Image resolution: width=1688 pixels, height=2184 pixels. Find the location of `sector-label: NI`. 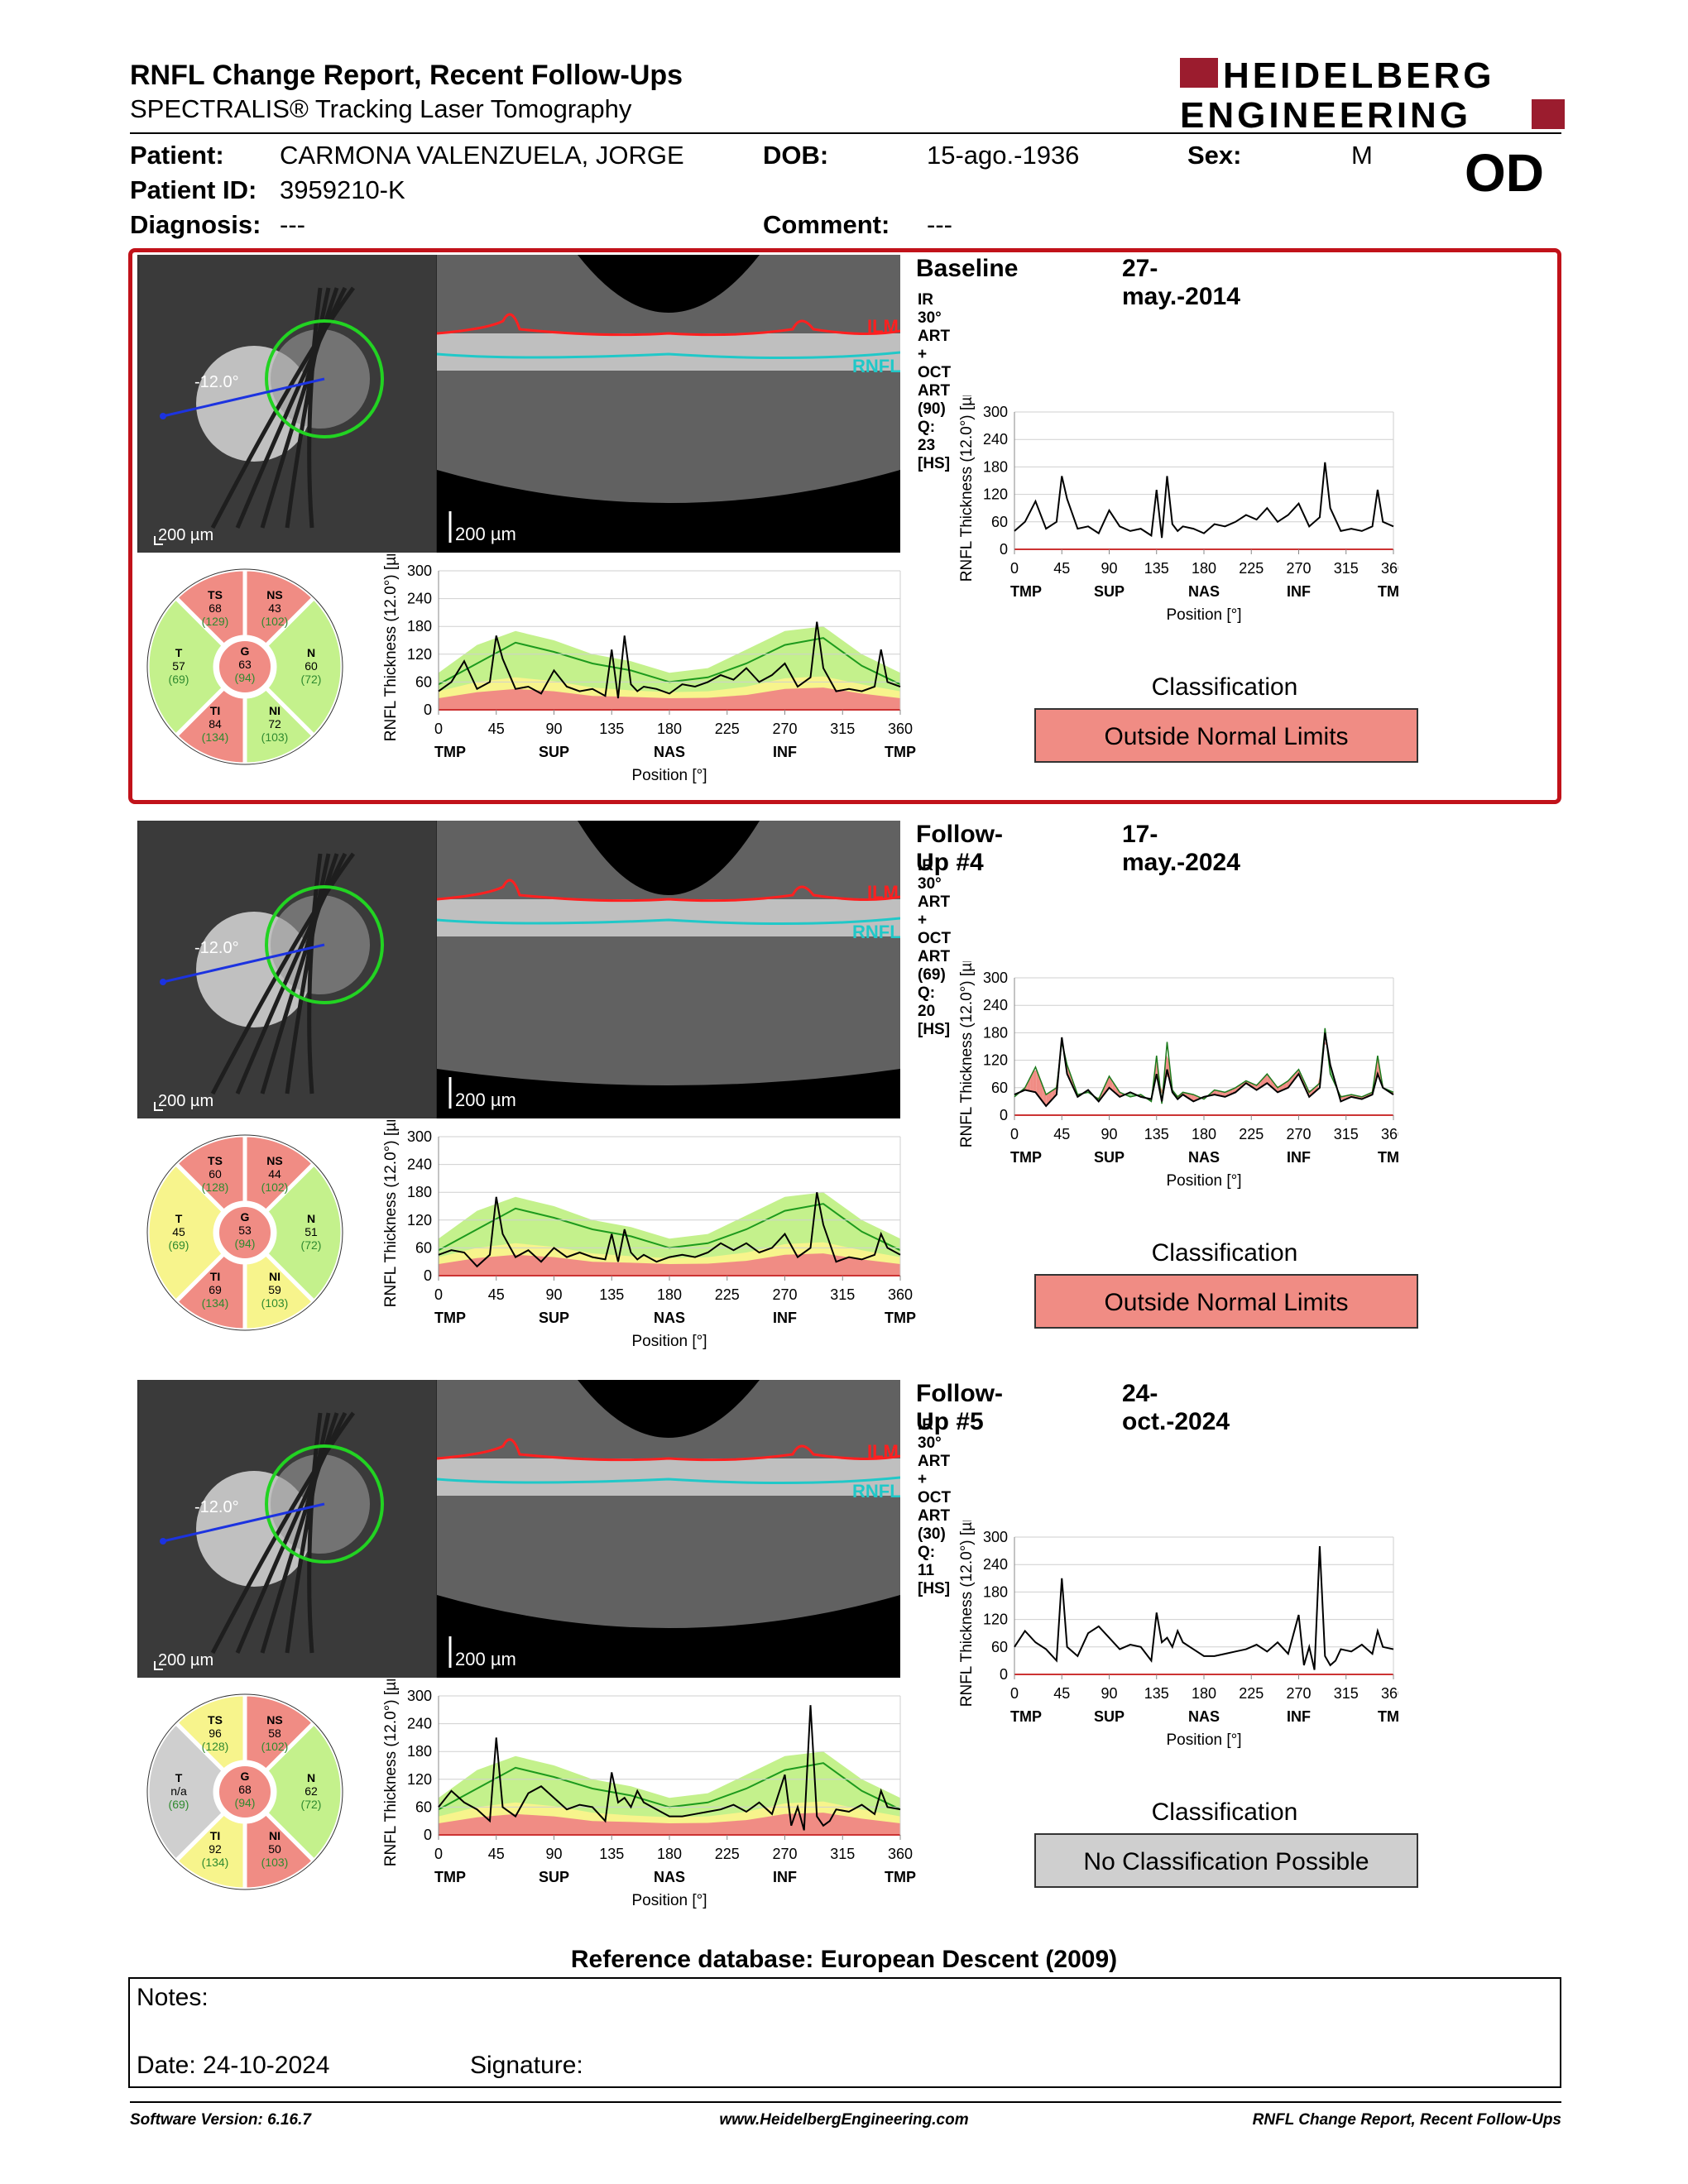

sector-label: NI is located at coordinates (275, 710).